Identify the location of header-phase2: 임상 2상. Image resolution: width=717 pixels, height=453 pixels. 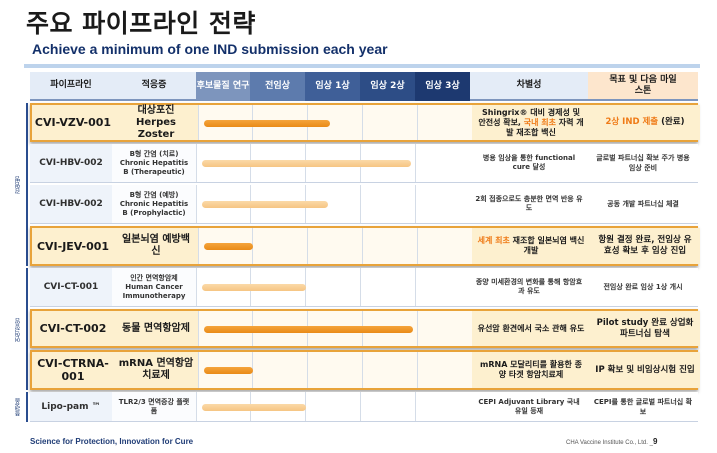
(387, 86).